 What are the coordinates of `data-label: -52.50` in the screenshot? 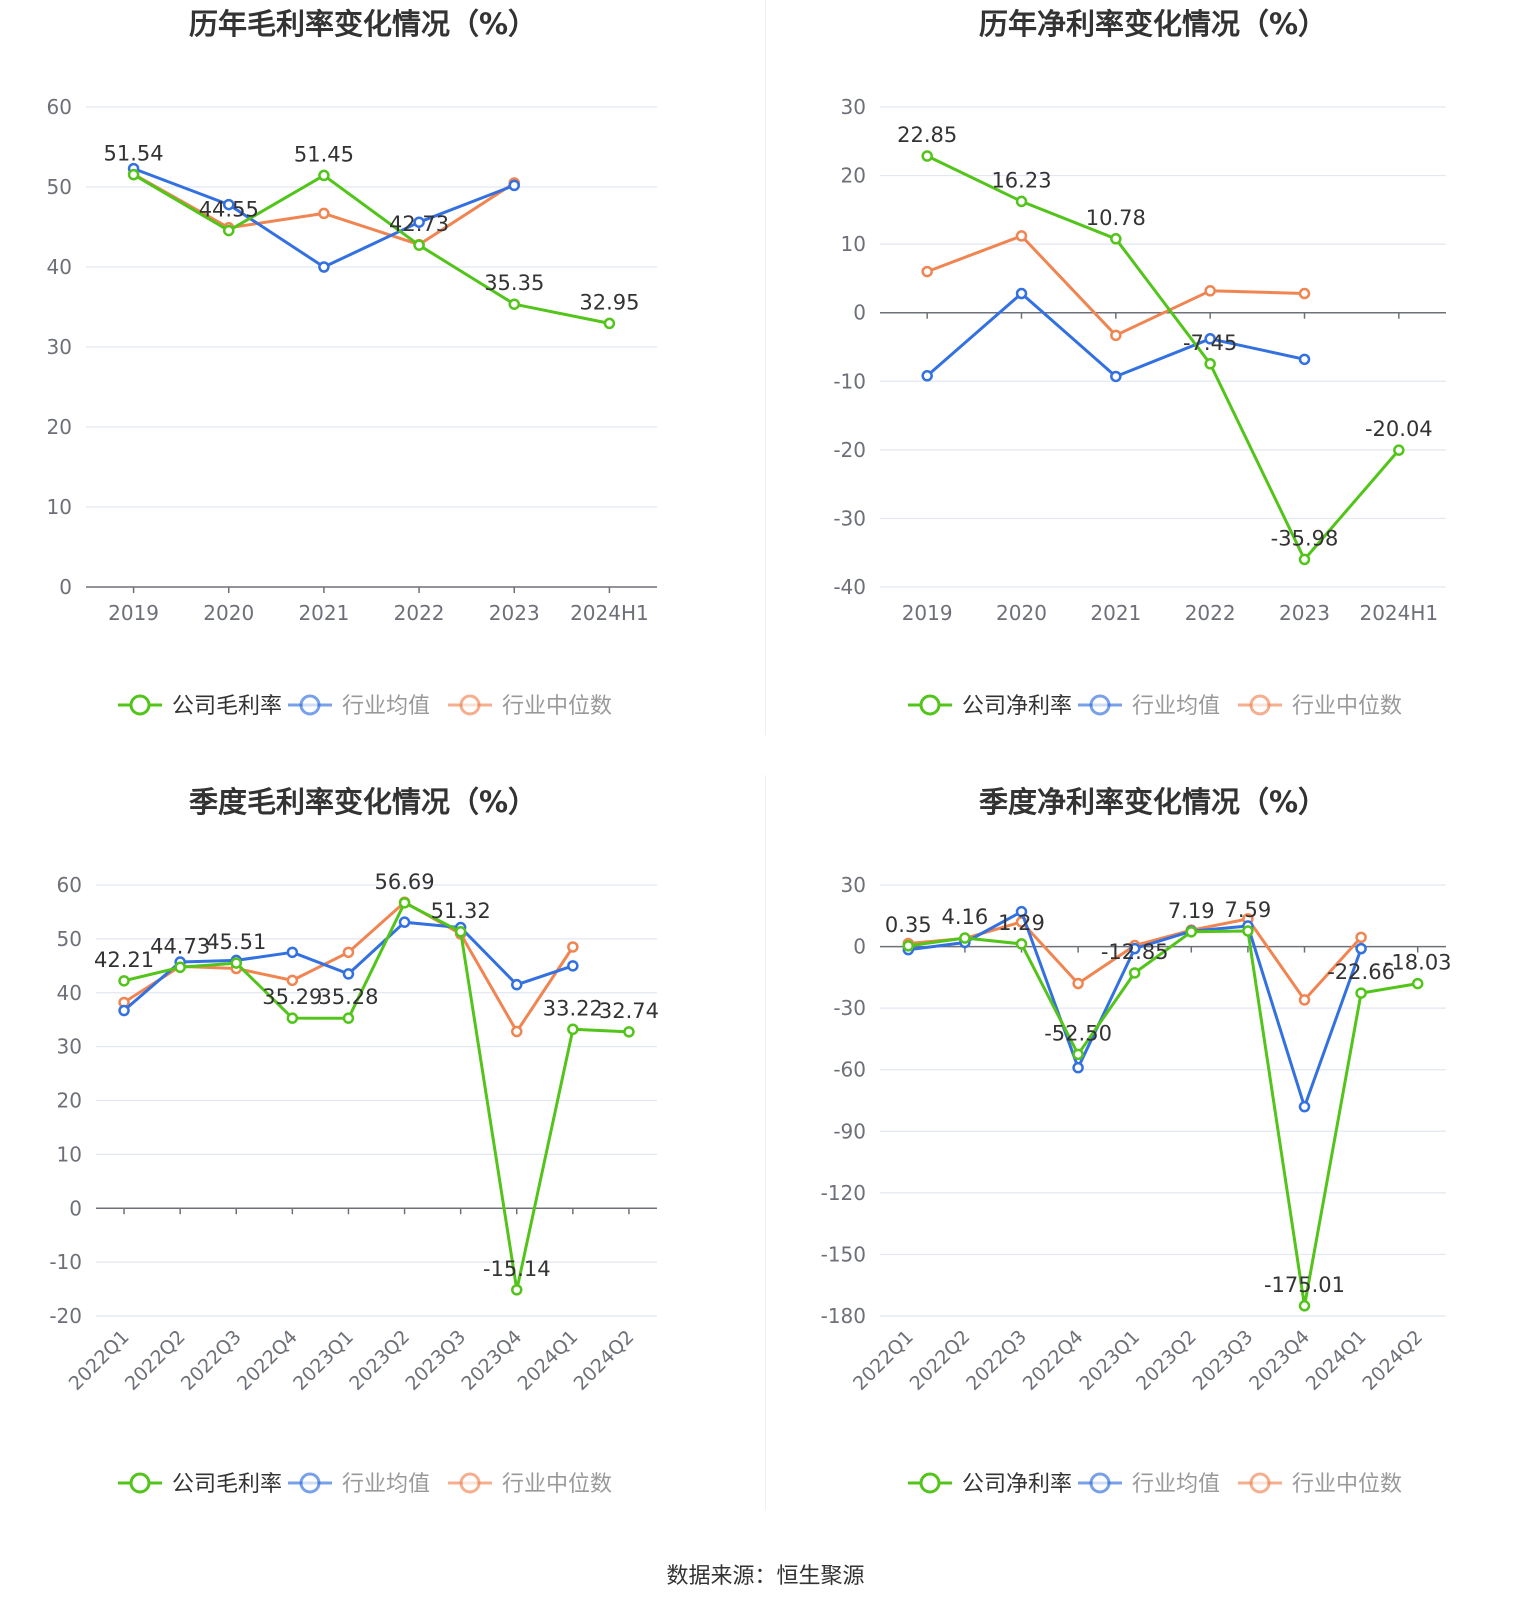 It's located at (1078, 1033).